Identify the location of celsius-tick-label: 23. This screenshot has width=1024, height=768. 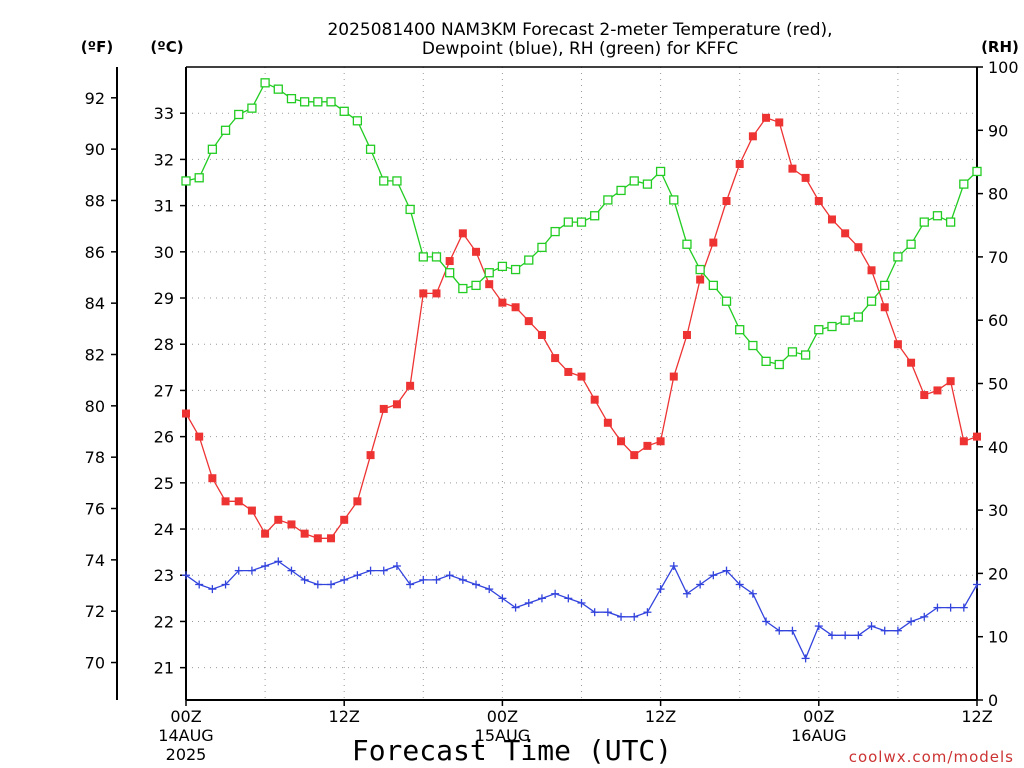
(164, 575).